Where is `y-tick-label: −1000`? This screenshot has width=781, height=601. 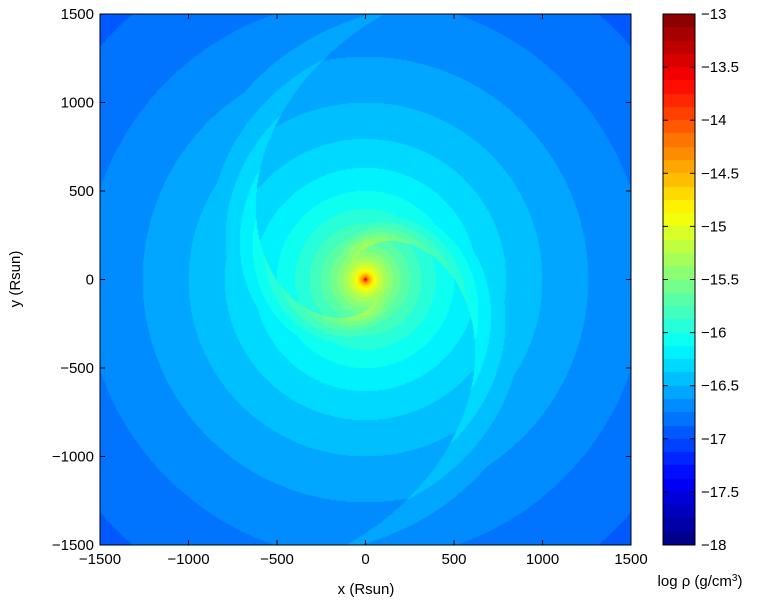 y-tick-label: −1000 is located at coordinates (73, 457).